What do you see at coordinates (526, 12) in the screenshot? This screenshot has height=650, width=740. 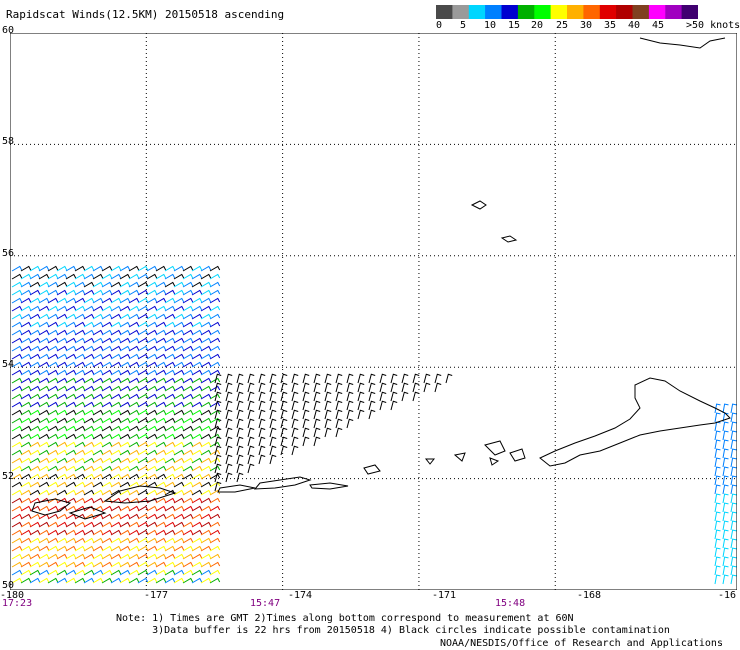 I see `colorbar-segment` at bounding box center [526, 12].